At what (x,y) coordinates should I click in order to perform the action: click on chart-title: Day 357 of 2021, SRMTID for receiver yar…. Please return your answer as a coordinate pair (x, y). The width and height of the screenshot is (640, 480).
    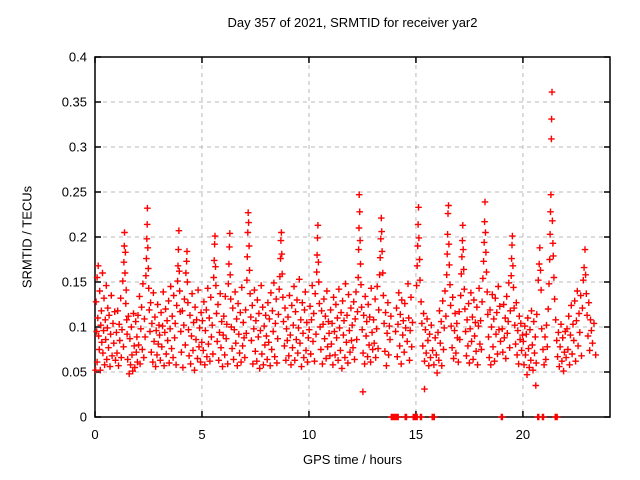
    Looking at the image, I should click on (352, 22).